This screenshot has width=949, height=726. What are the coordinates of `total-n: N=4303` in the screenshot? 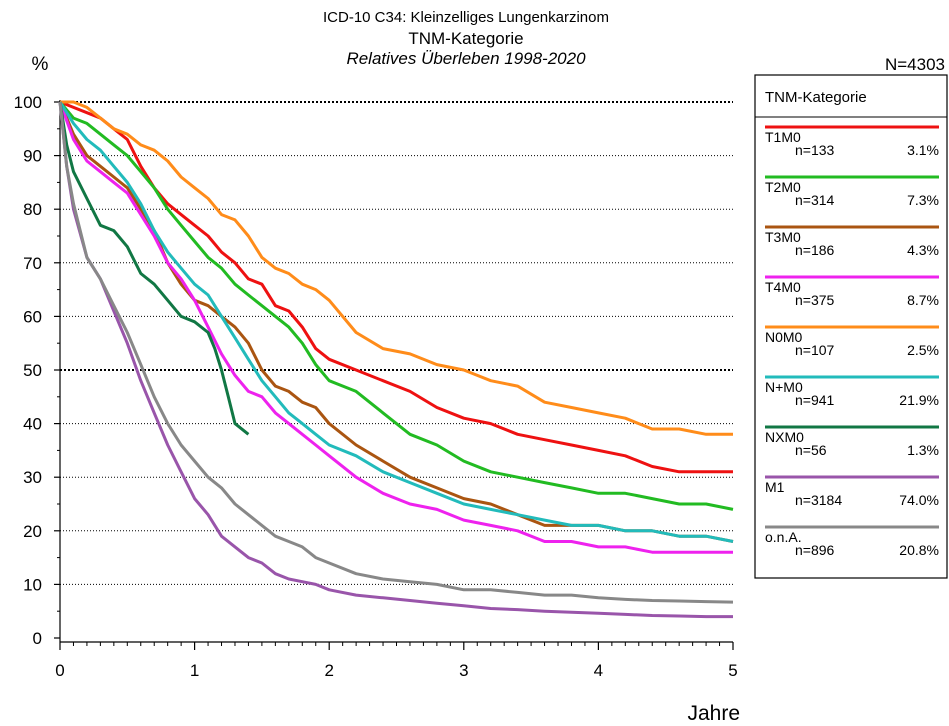 It's located at (915, 64).